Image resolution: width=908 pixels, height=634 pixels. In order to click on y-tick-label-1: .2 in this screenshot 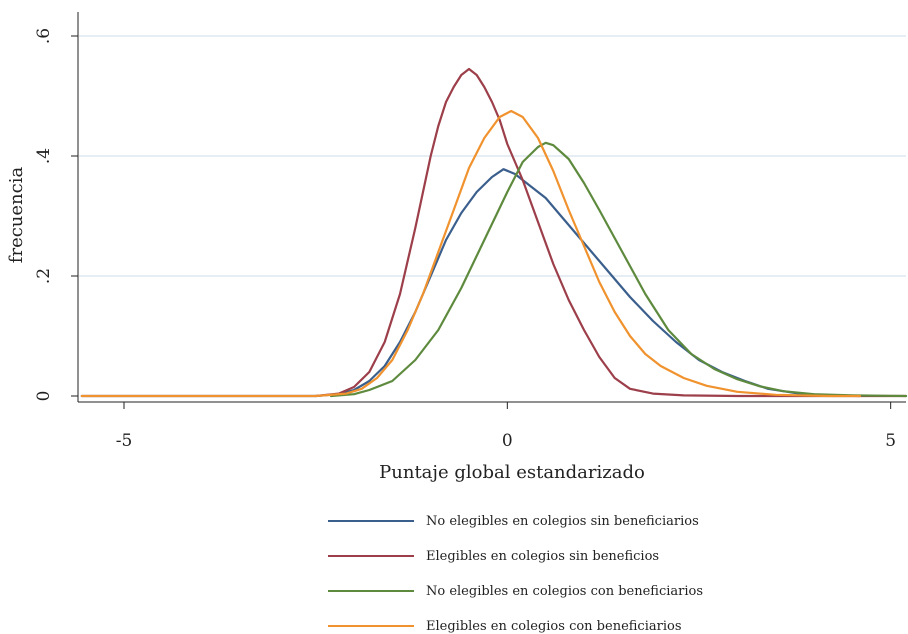, I will do `click(44, 276)`.